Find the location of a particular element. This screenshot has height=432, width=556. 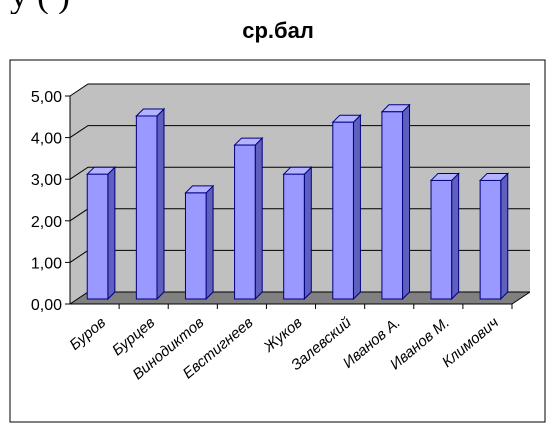

y-tick-label: 3,00 is located at coordinates (46, 180).